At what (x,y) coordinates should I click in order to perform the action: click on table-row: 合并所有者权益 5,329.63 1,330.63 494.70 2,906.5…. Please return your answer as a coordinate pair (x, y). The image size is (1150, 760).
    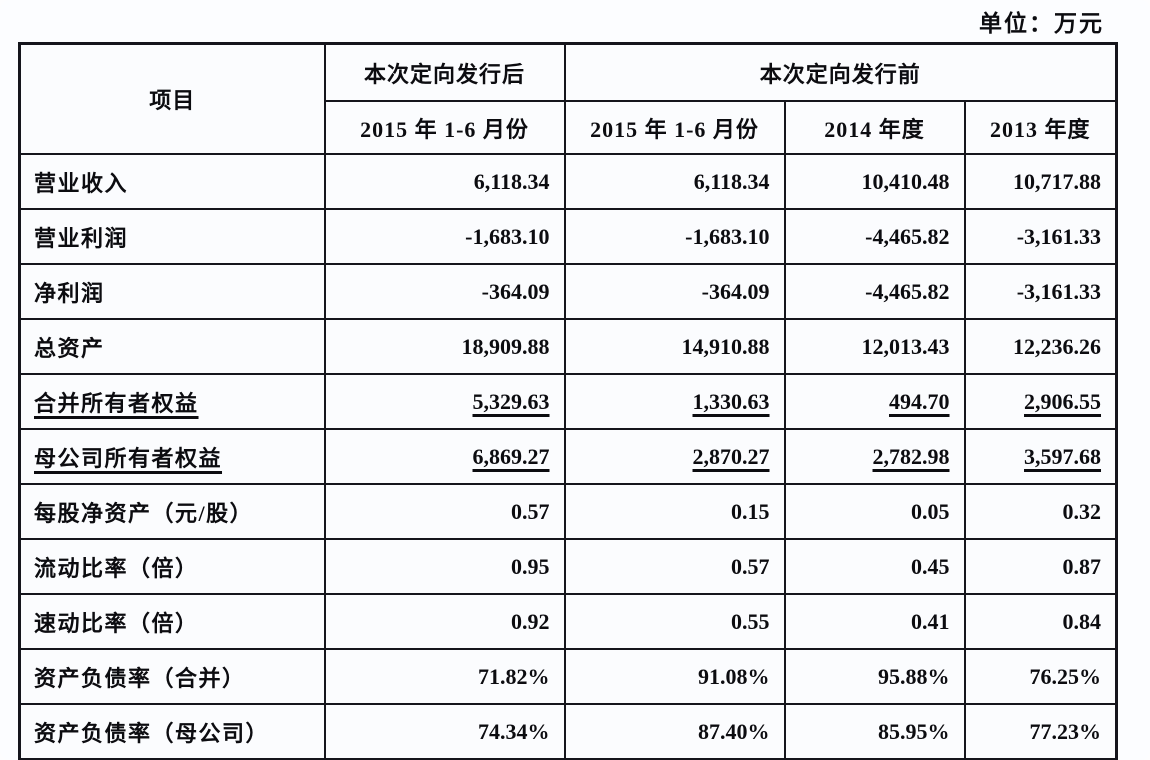
    Looking at the image, I should click on (568, 401).